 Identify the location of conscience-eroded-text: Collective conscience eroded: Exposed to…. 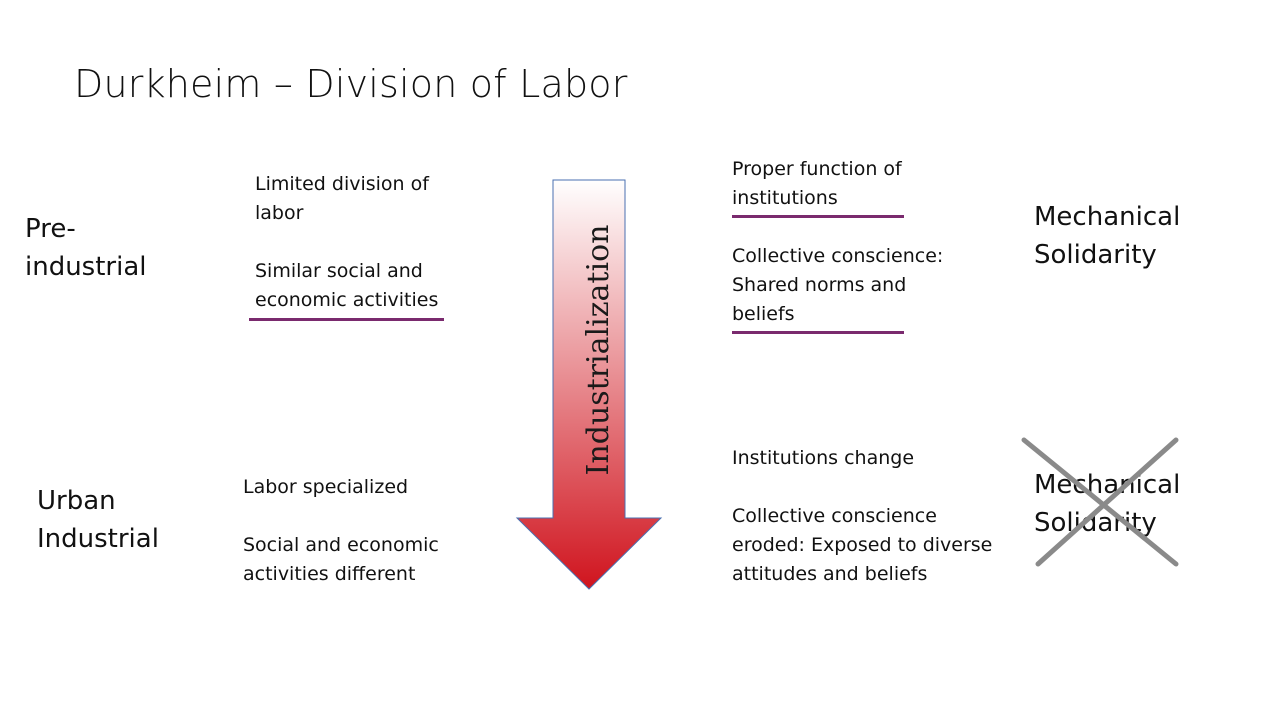
(862, 545).